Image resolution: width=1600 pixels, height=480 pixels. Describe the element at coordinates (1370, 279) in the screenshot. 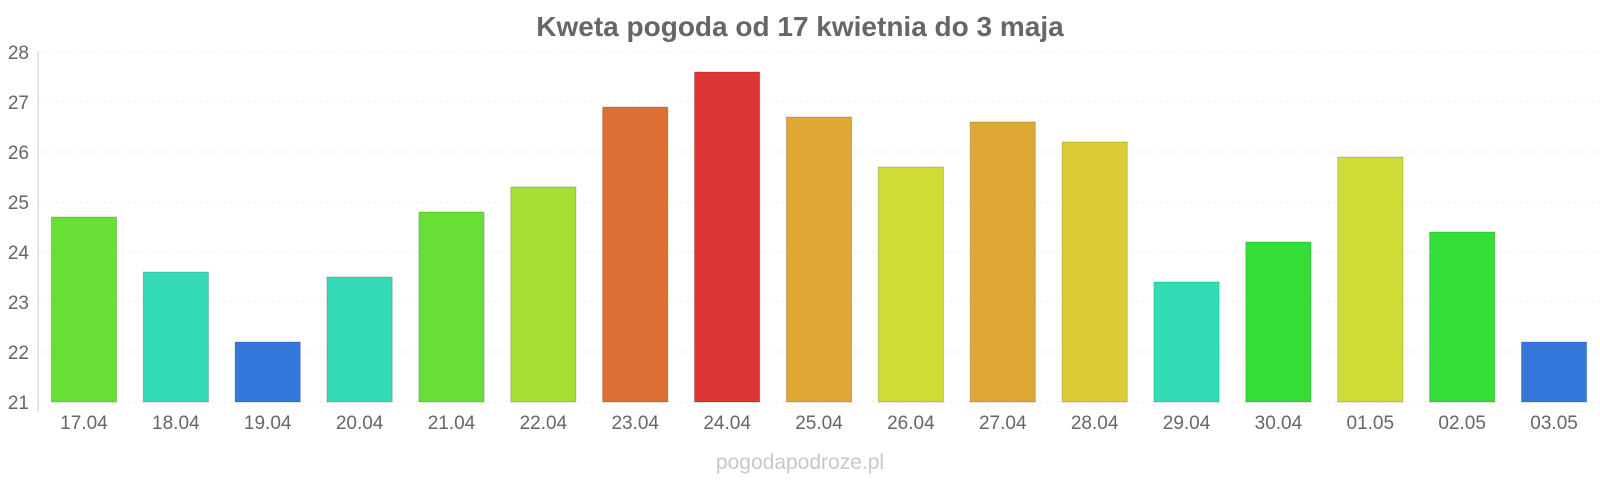

I see `bar-01.05` at that location.